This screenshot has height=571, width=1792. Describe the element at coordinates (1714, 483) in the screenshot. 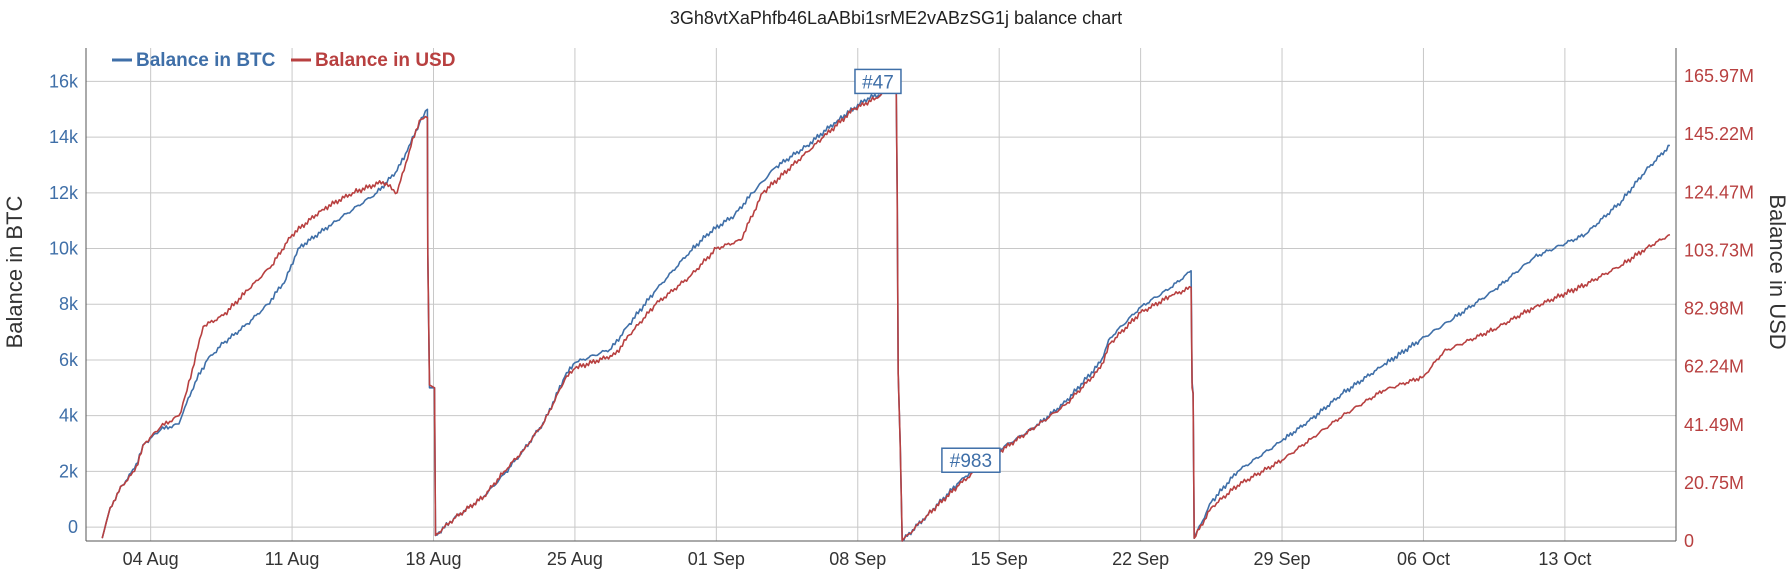

I see `y-right-tick-label: 20.75M` at that location.